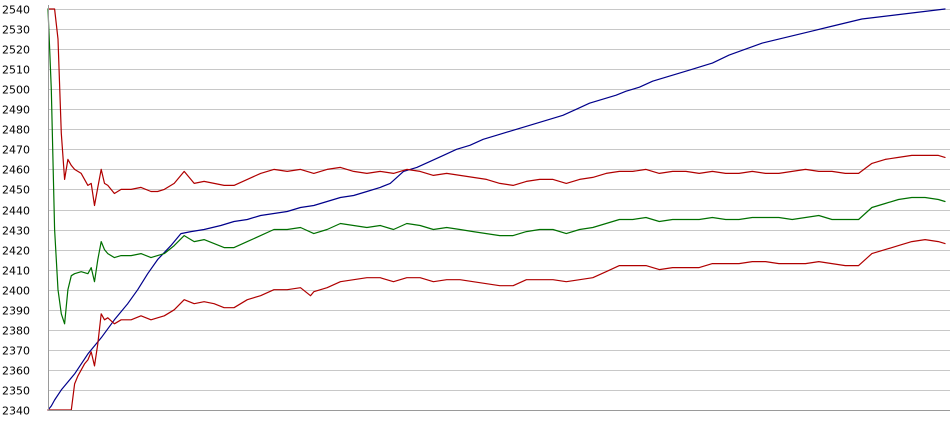 This screenshot has width=950, height=435. I want to click on y-tick-label-2500: 2500, so click(16, 90).